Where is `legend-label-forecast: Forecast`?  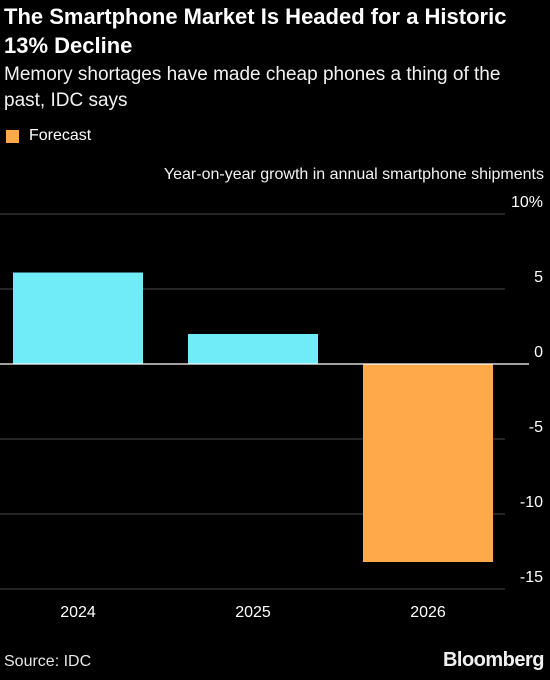 legend-label-forecast: Forecast is located at coordinates (60, 135).